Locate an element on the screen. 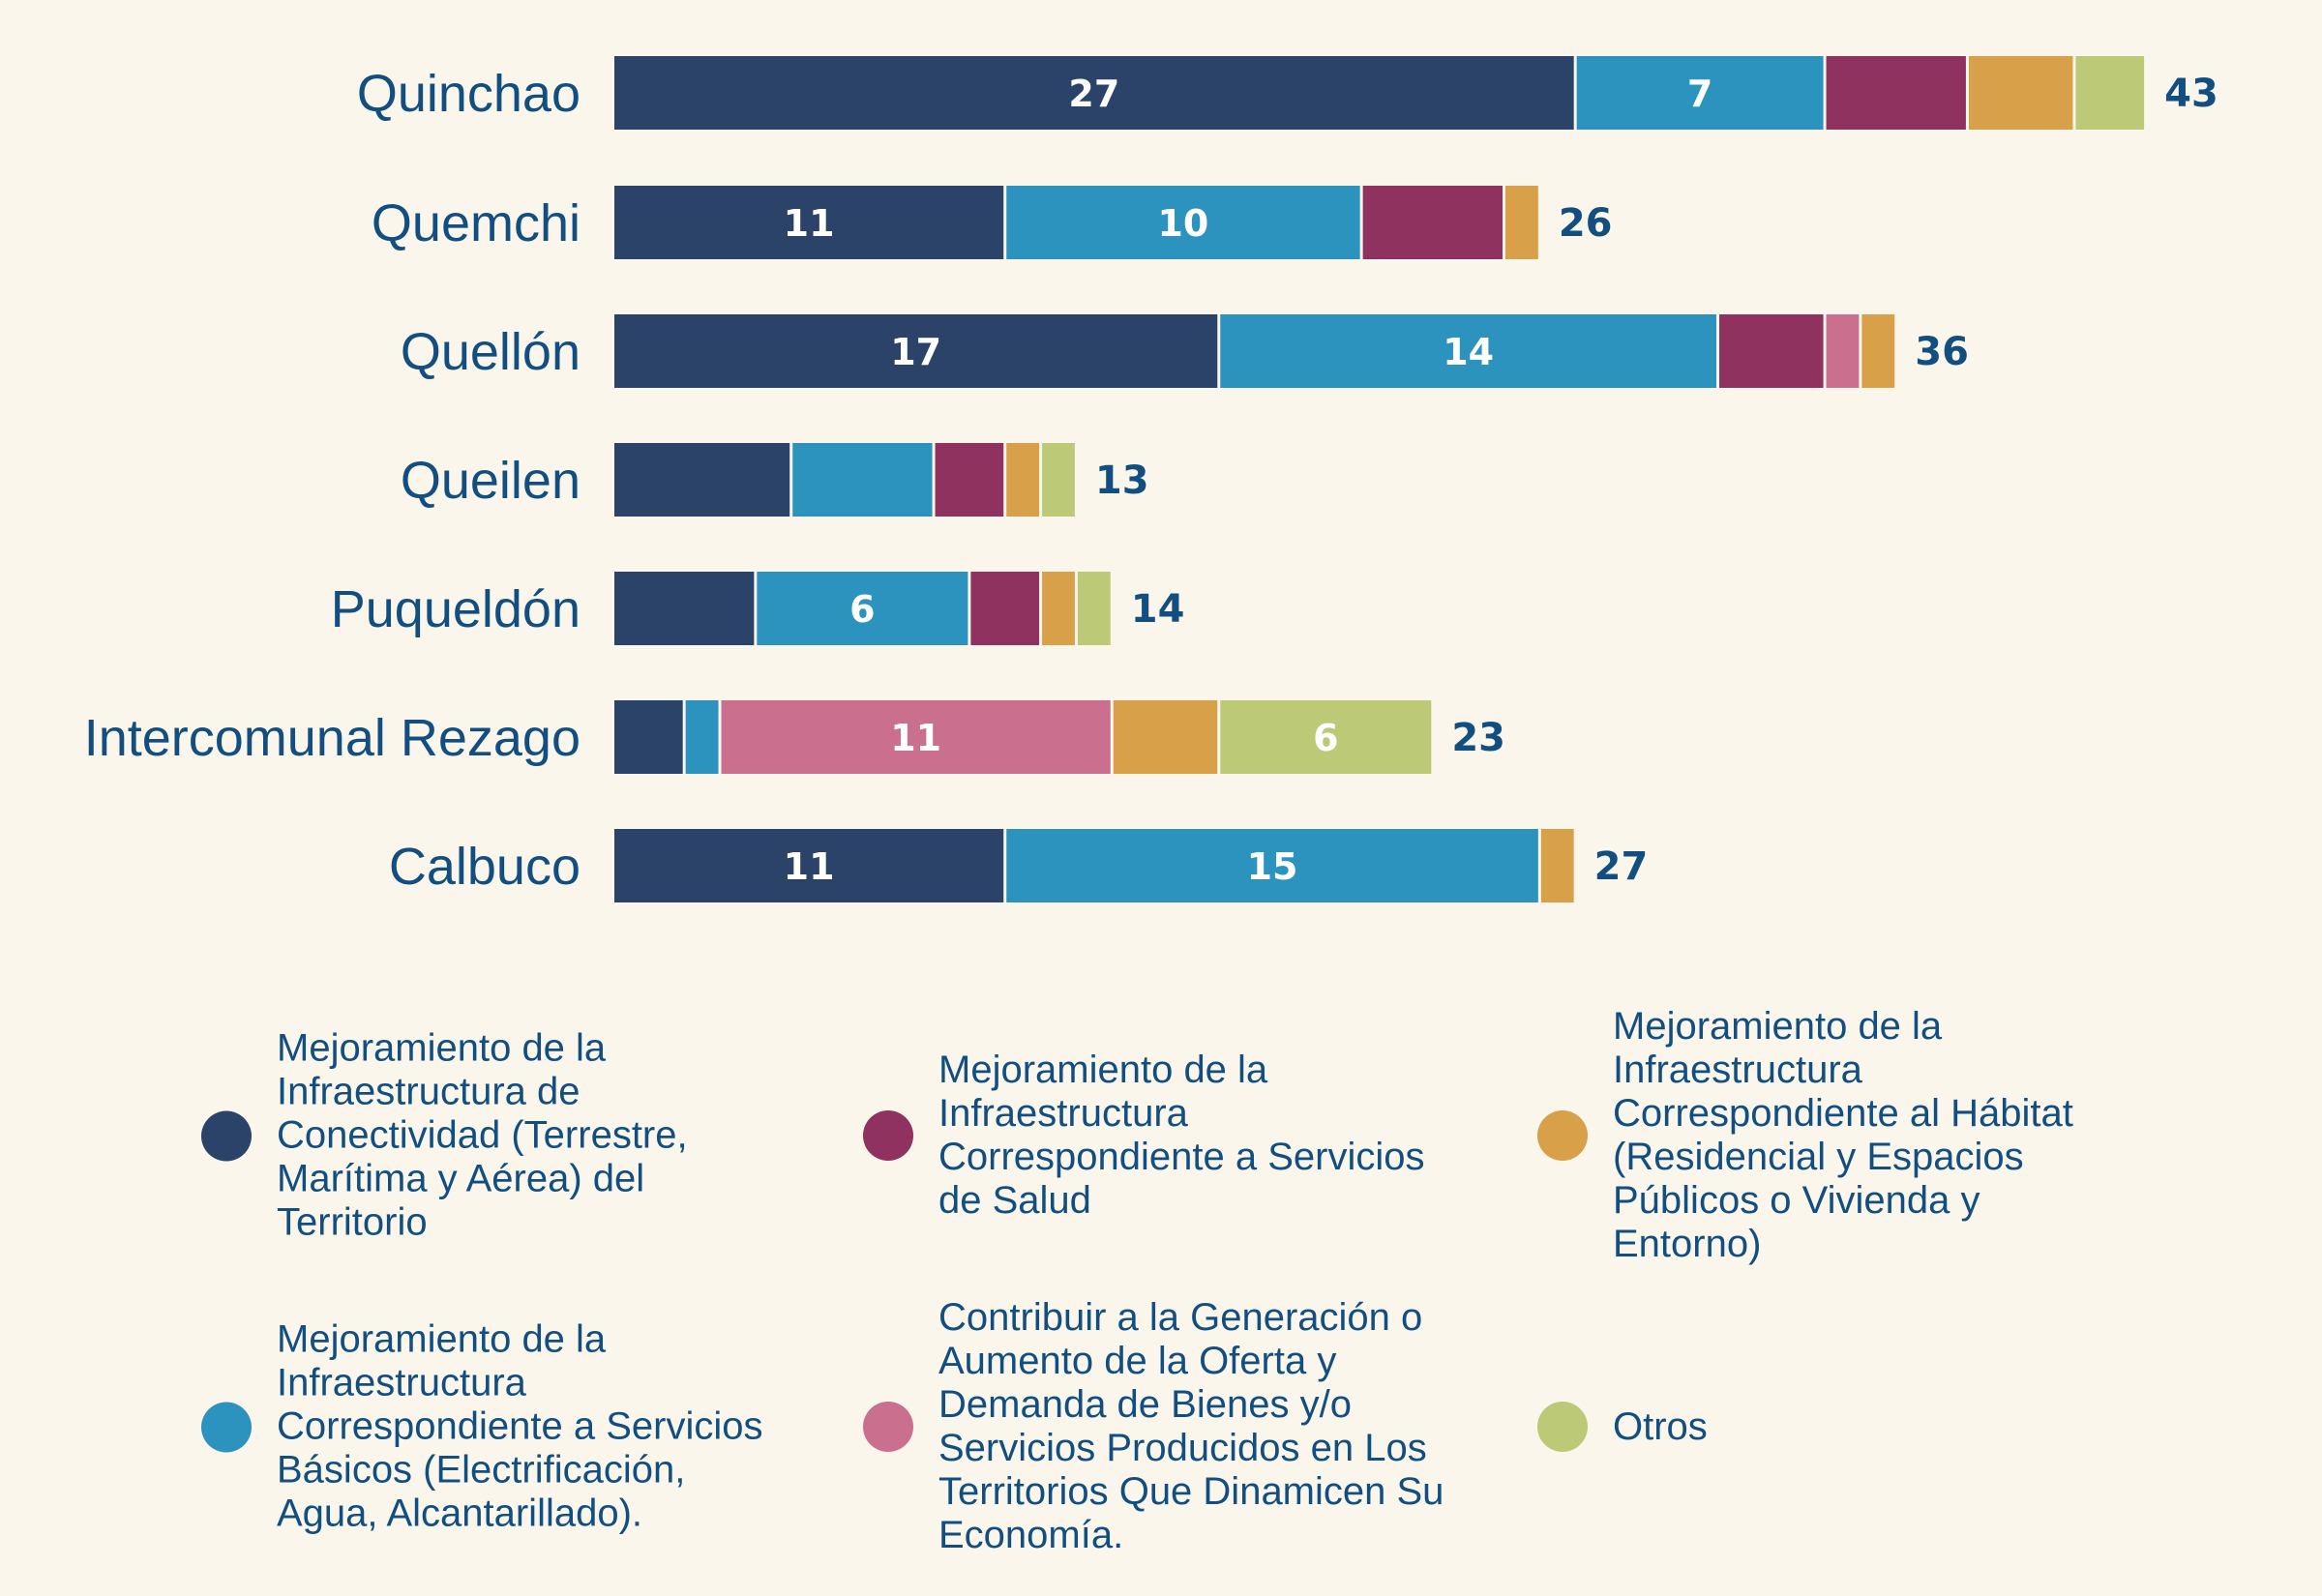  bar-row-calbuco: Calbuco 11 15 27 is located at coordinates (1018, 865).